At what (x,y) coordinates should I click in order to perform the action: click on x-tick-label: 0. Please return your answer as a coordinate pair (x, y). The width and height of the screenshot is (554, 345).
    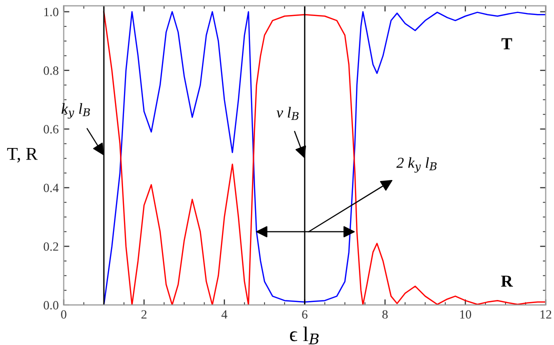
    Looking at the image, I should click on (63, 314).